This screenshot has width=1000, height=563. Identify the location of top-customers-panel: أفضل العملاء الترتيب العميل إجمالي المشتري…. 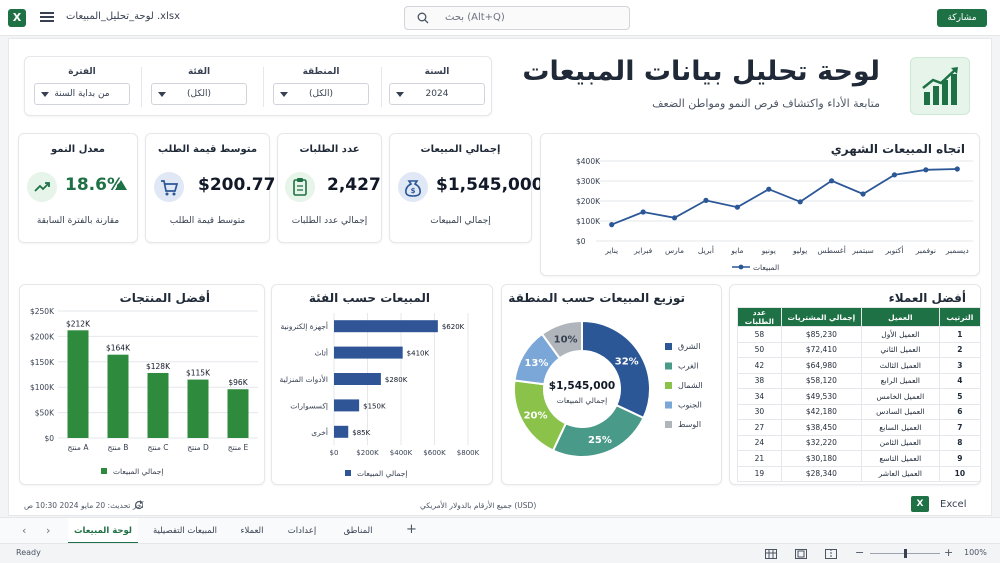
(855, 384).